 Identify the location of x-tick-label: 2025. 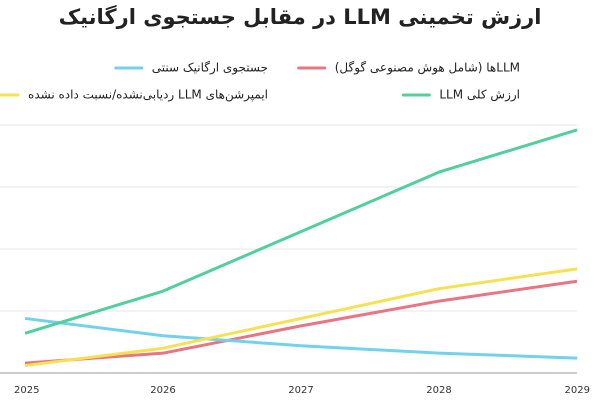
(26, 390).